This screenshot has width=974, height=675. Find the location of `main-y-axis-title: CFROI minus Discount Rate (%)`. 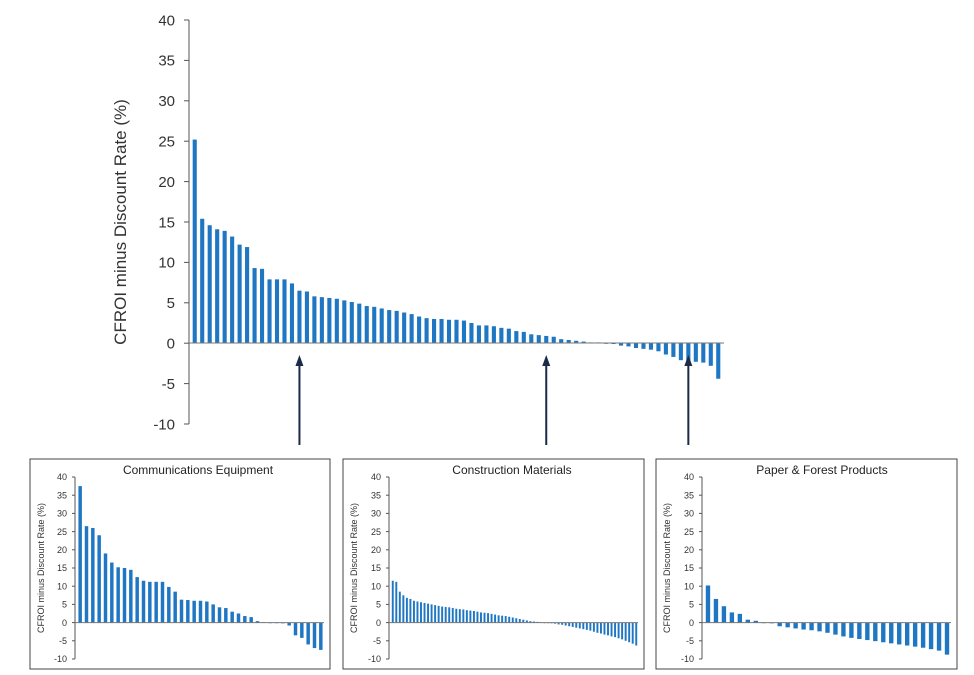

main-y-axis-title: CFROI minus Discount Rate (%) is located at coordinates (120, 222).